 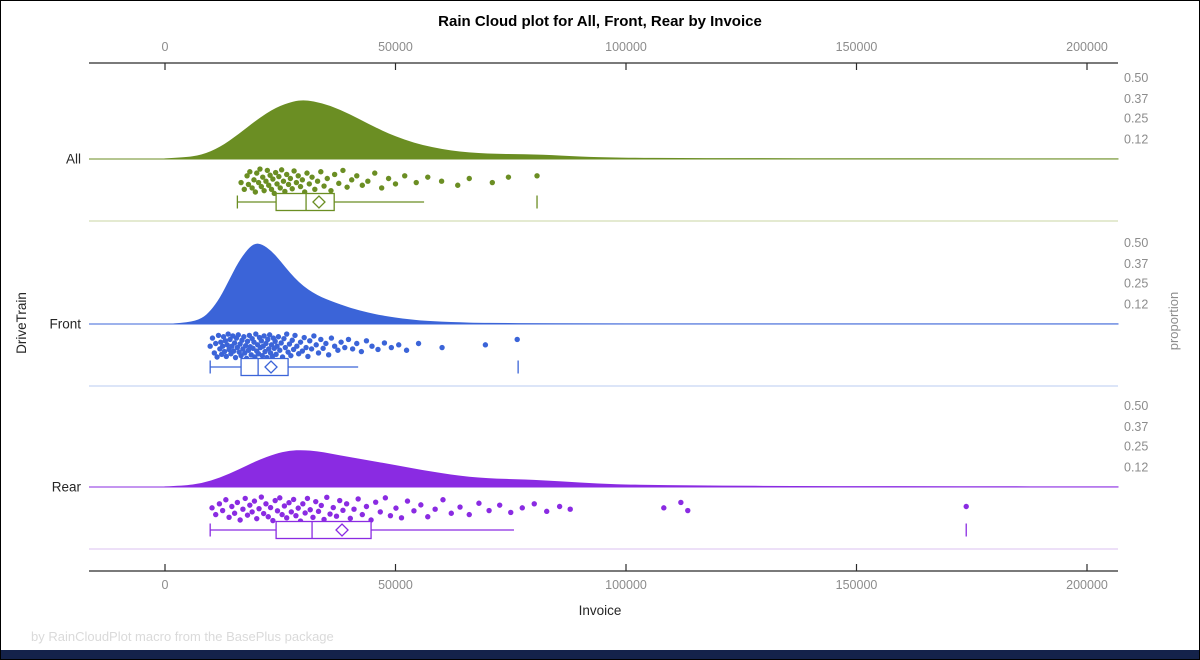 I want to click on prop-tick-label: 0.12, so click(x=1136, y=140).